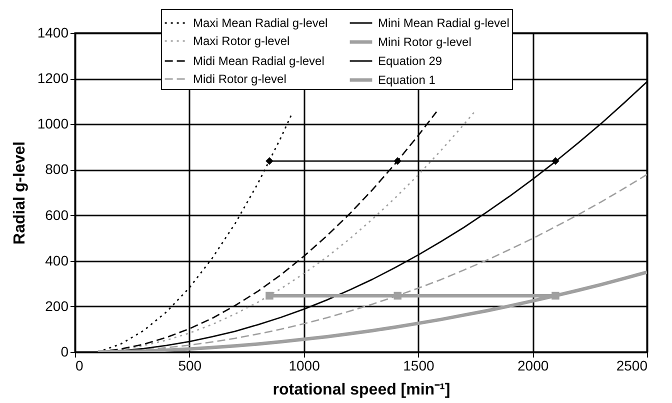  I want to click on legend-label: Midi Rotor g-level, so click(239, 79).